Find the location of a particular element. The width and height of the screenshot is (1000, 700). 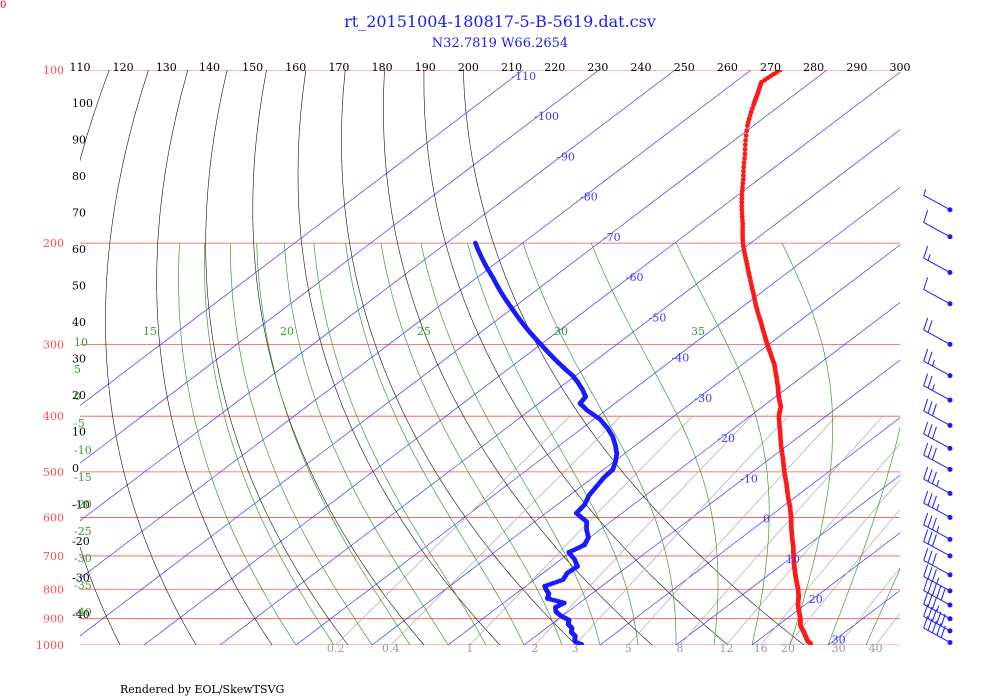

isotherm-line is located at coordinates (863, 617).